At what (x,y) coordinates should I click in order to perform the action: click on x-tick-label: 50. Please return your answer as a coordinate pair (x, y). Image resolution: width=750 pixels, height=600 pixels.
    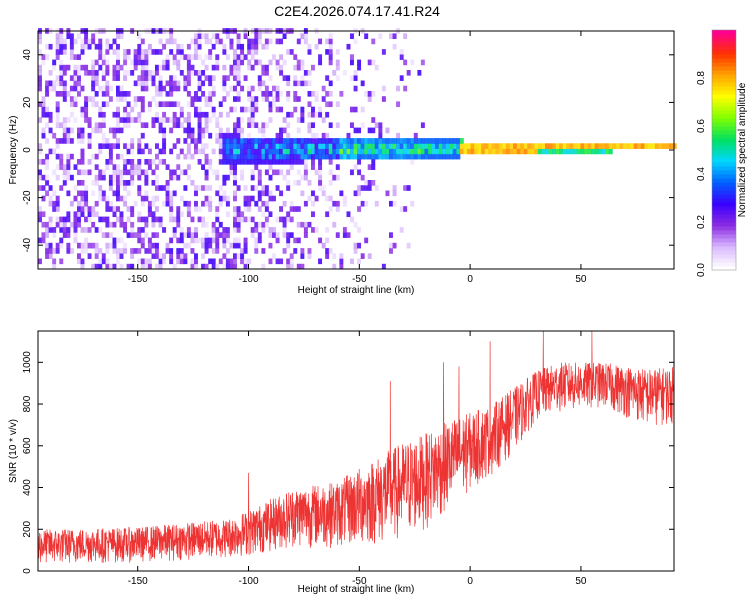
    Looking at the image, I should click on (581, 279).